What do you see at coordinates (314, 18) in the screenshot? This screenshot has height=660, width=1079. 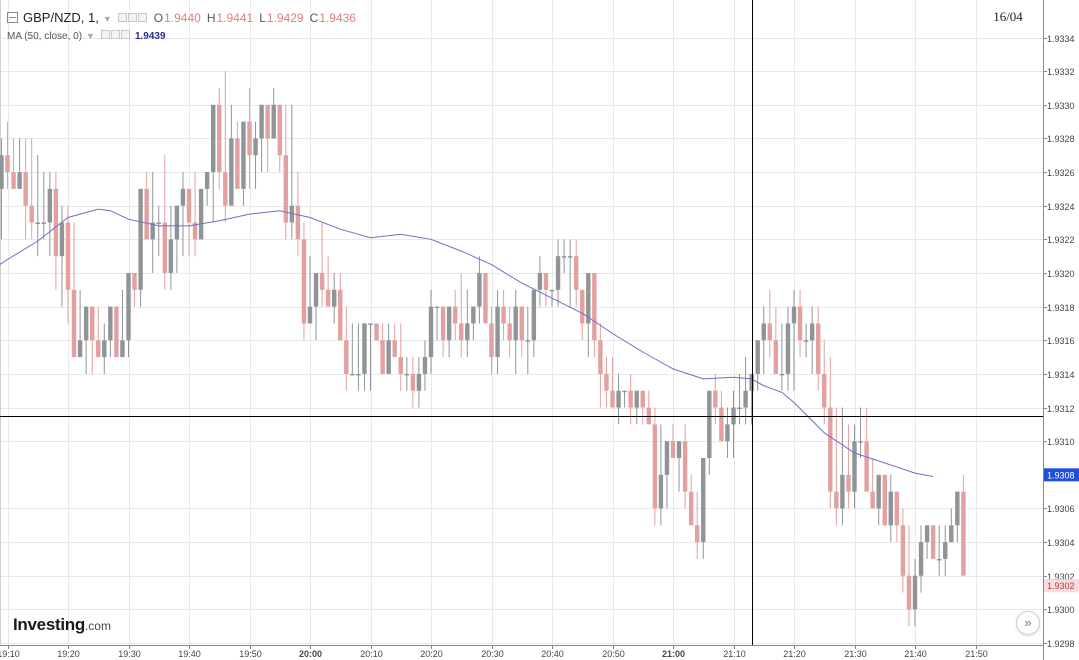 I see `close-key: C` at bounding box center [314, 18].